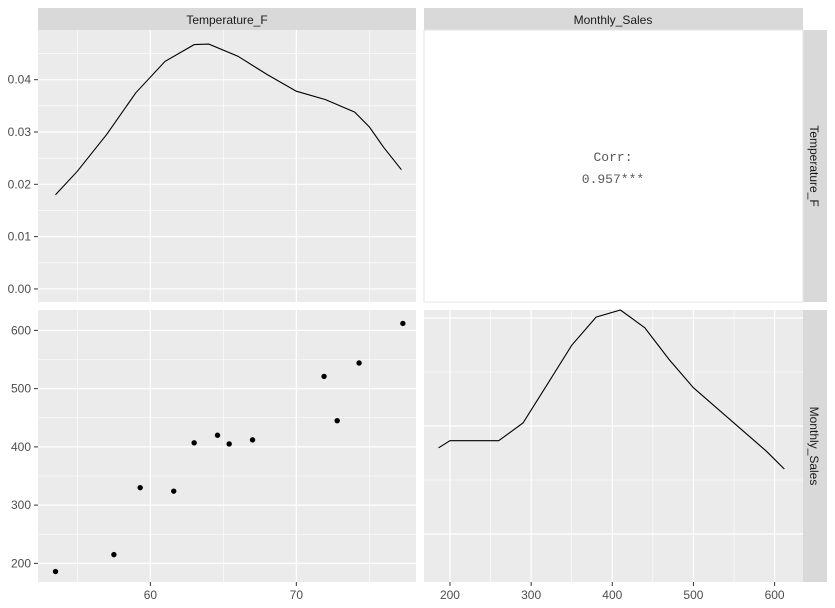 This screenshot has height=608, width=835. What do you see at coordinates (612, 595) in the screenshot?
I see `x-tick-label-sales: 400` at bounding box center [612, 595].